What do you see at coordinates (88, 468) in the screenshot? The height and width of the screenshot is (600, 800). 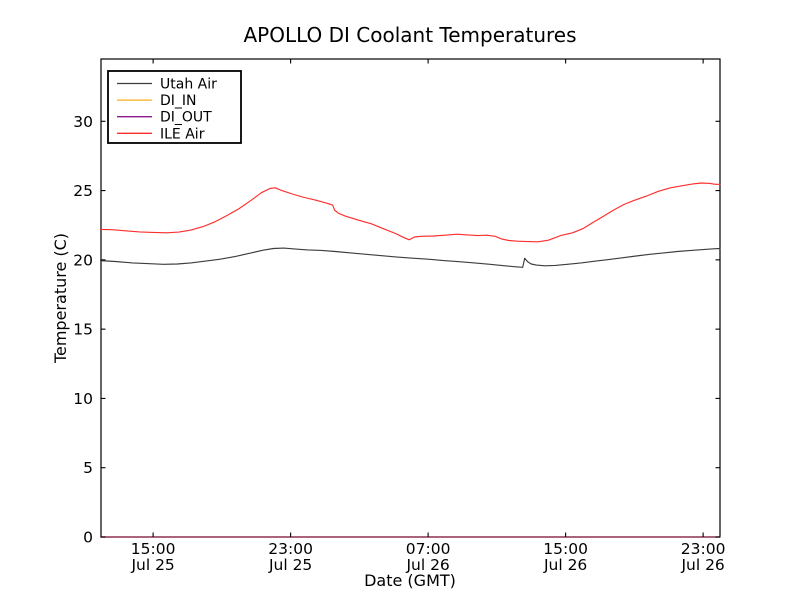 I see `y-tick-label: 5` at bounding box center [88, 468].